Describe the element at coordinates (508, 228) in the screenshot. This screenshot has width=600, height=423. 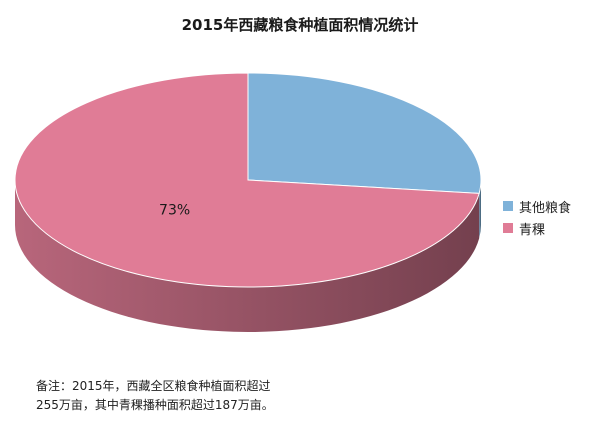
I see `legend-swatch-qingke` at that location.